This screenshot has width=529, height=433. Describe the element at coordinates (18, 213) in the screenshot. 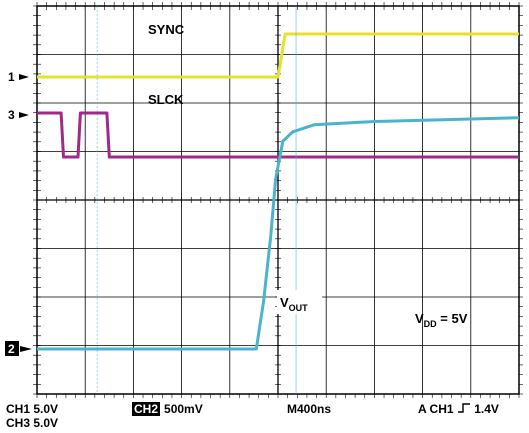

I see `channel-markers: 1 2 3` at that location.